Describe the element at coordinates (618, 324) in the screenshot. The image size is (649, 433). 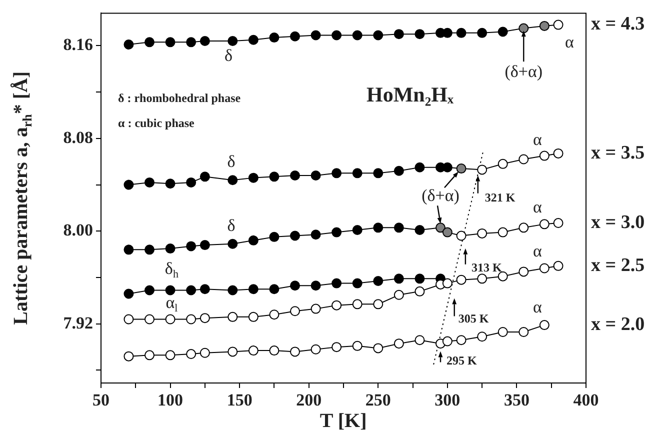
I see `text: x = 2.0` at that location.